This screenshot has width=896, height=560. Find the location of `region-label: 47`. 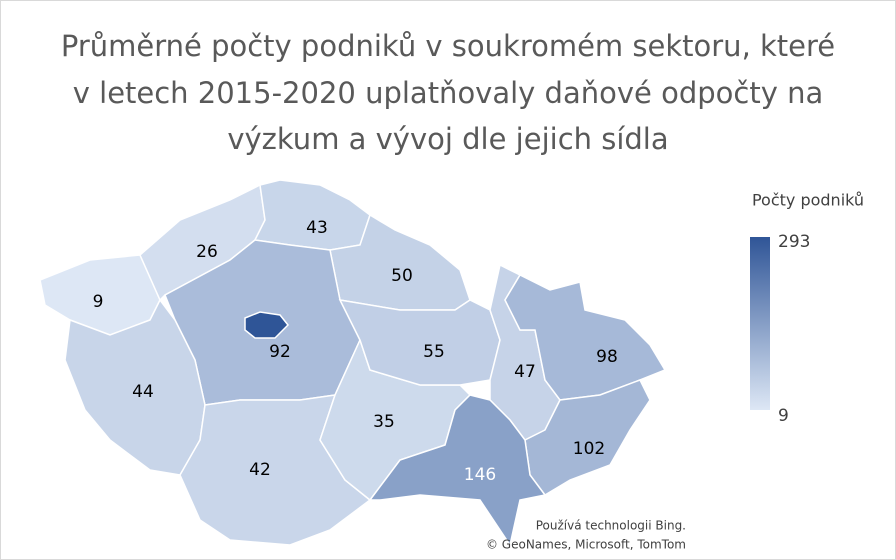

region-label: 47 is located at coordinates (525, 372).